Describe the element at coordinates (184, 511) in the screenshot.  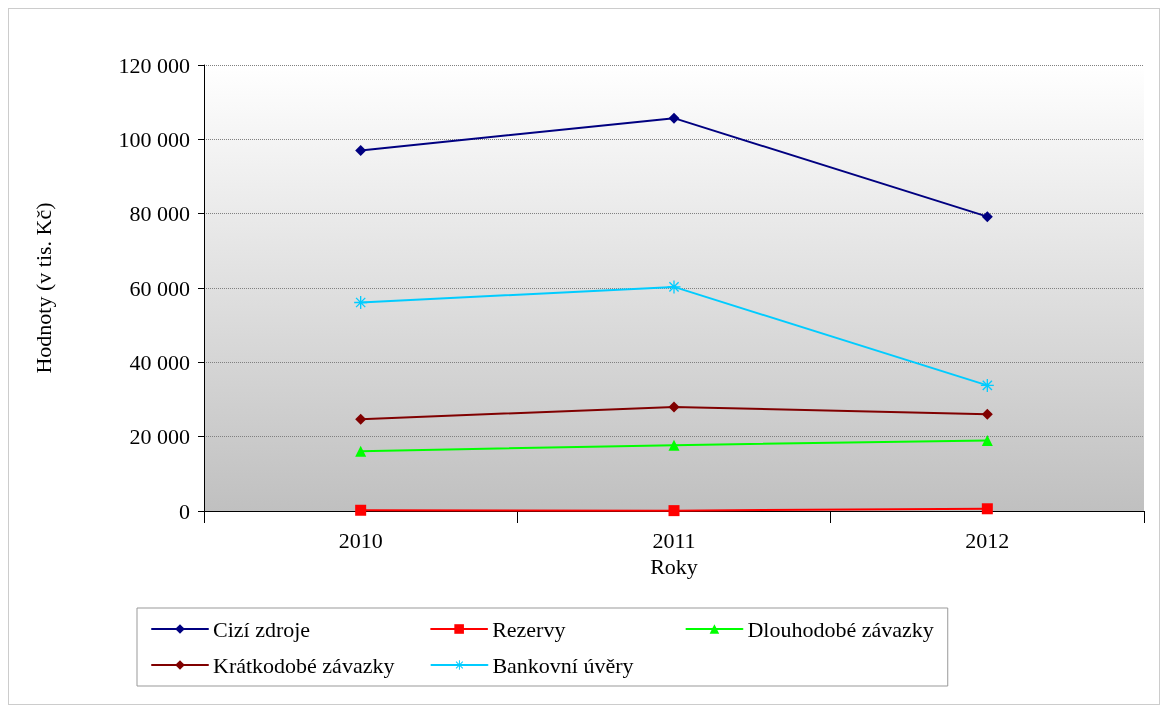
I see `y-tick-label: 0` at that location.